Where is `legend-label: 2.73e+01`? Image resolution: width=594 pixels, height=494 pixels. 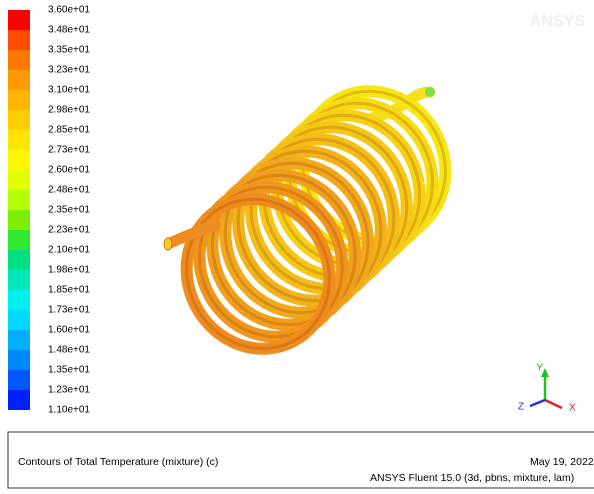
legend-label: 2.73e+01 is located at coordinates (69, 150).